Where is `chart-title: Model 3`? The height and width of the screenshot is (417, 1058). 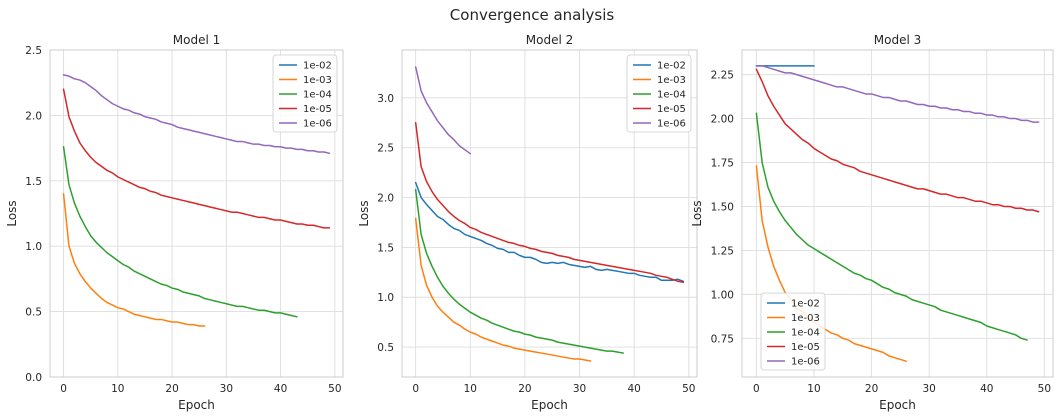 chart-title: Model 3 is located at coordinates (897, 40).